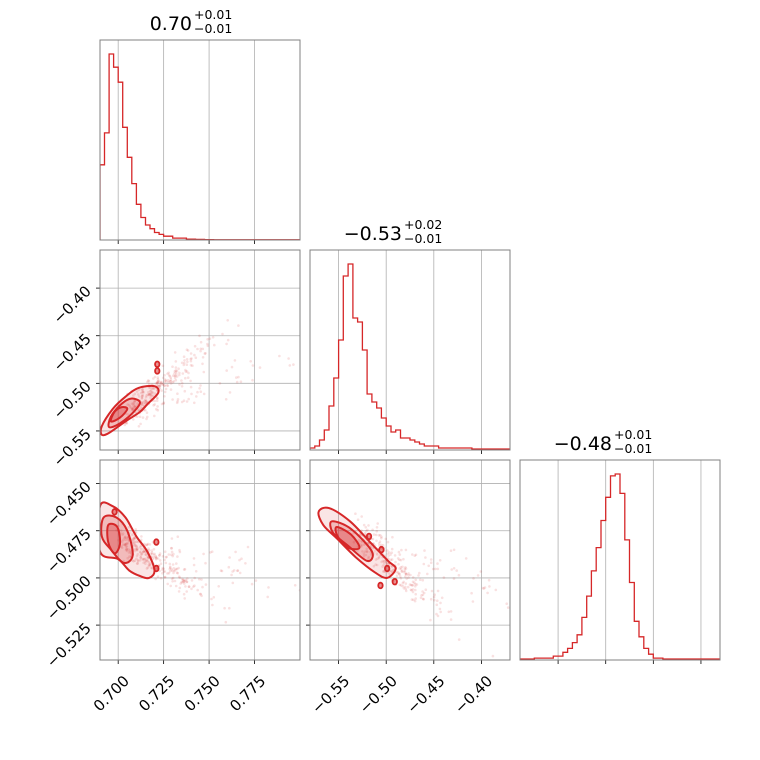 Image resolution: width=760 pixels, height=760 pixels. Describe the element at coordinates (156, 693) in the screenshot. I see `scatter-ac-xtick-label: 0.725` at that location.